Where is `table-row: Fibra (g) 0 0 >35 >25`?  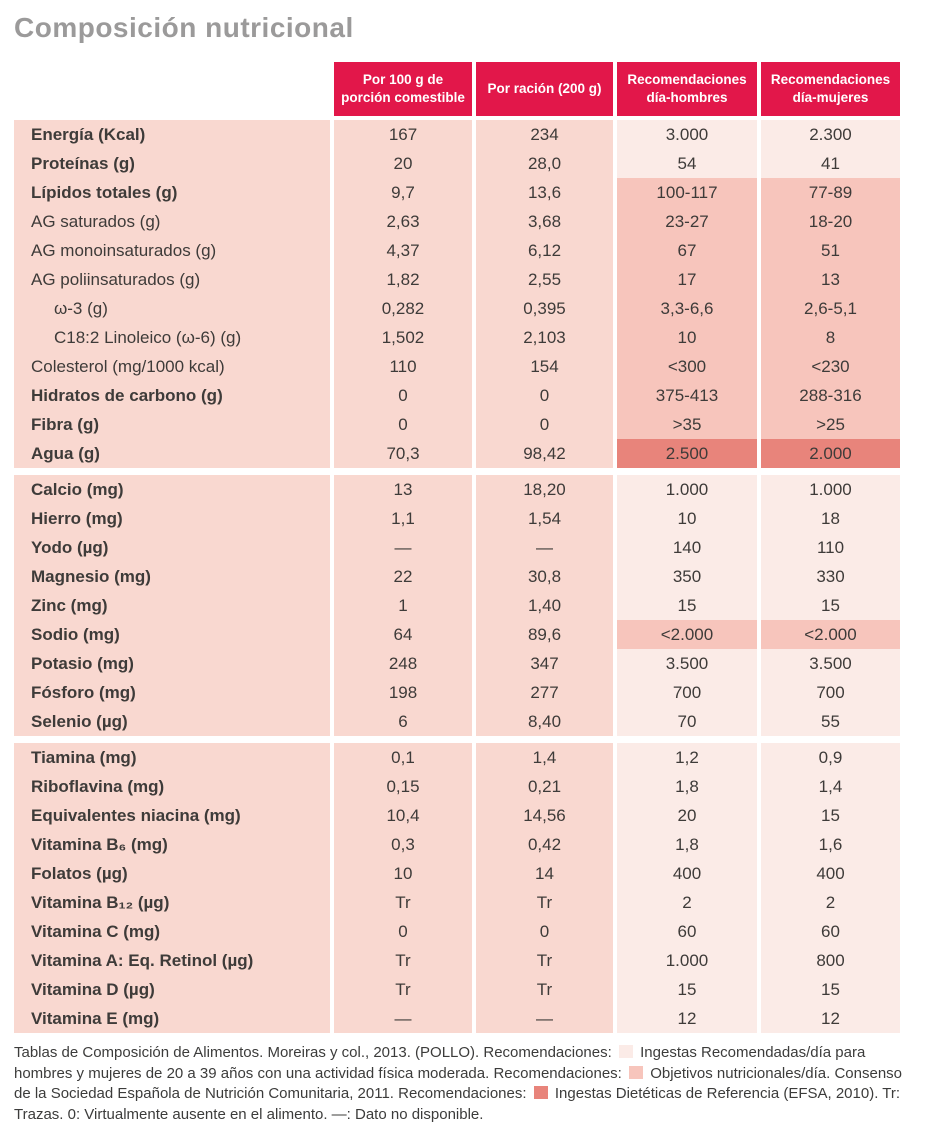 table-row: Fibra (g) 0 0 >35 >25 is located at coordinates (457, 424).